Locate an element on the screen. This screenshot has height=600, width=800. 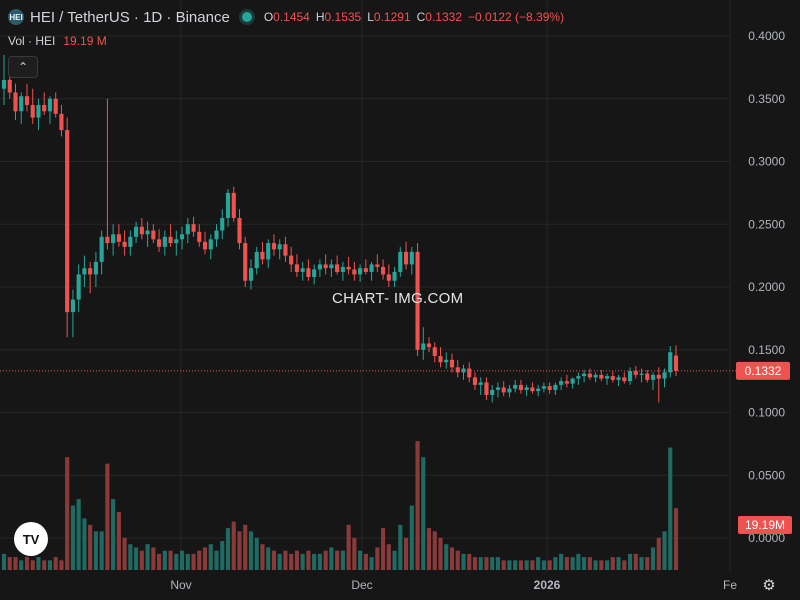
price-tick-label: 0.2500 is located at coordinates (766, 224).